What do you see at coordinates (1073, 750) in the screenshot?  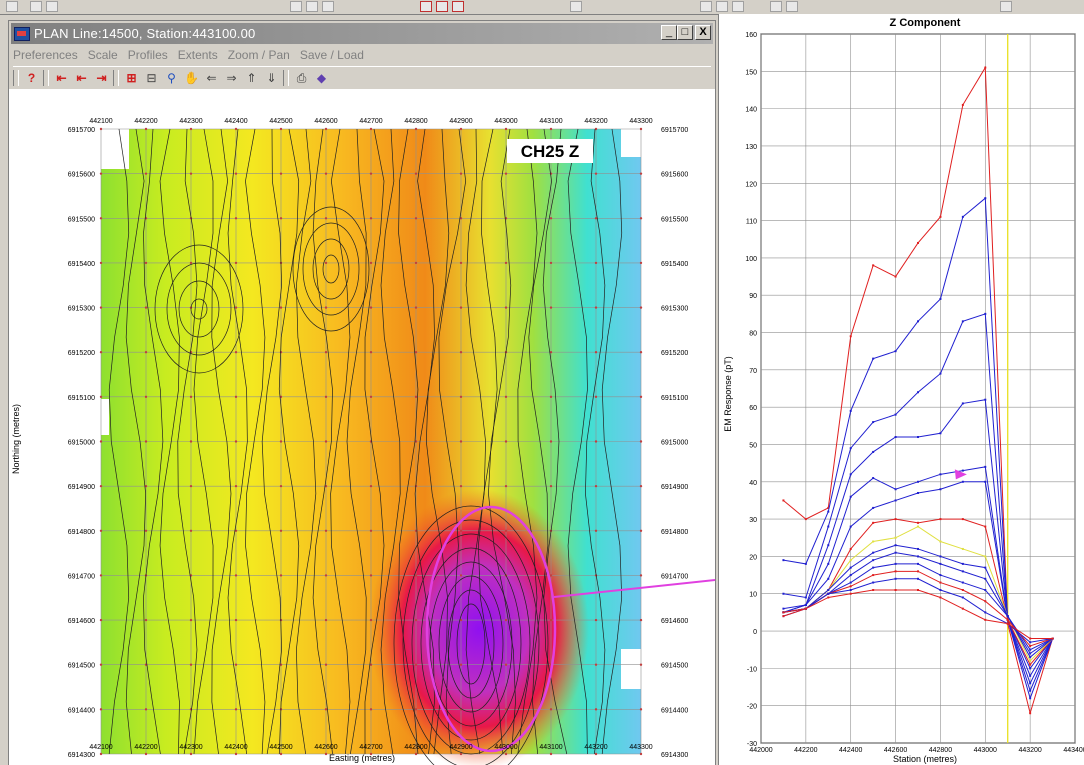 I see `chart-x-tick-label: 443400` at bounding box center [1073, 750].